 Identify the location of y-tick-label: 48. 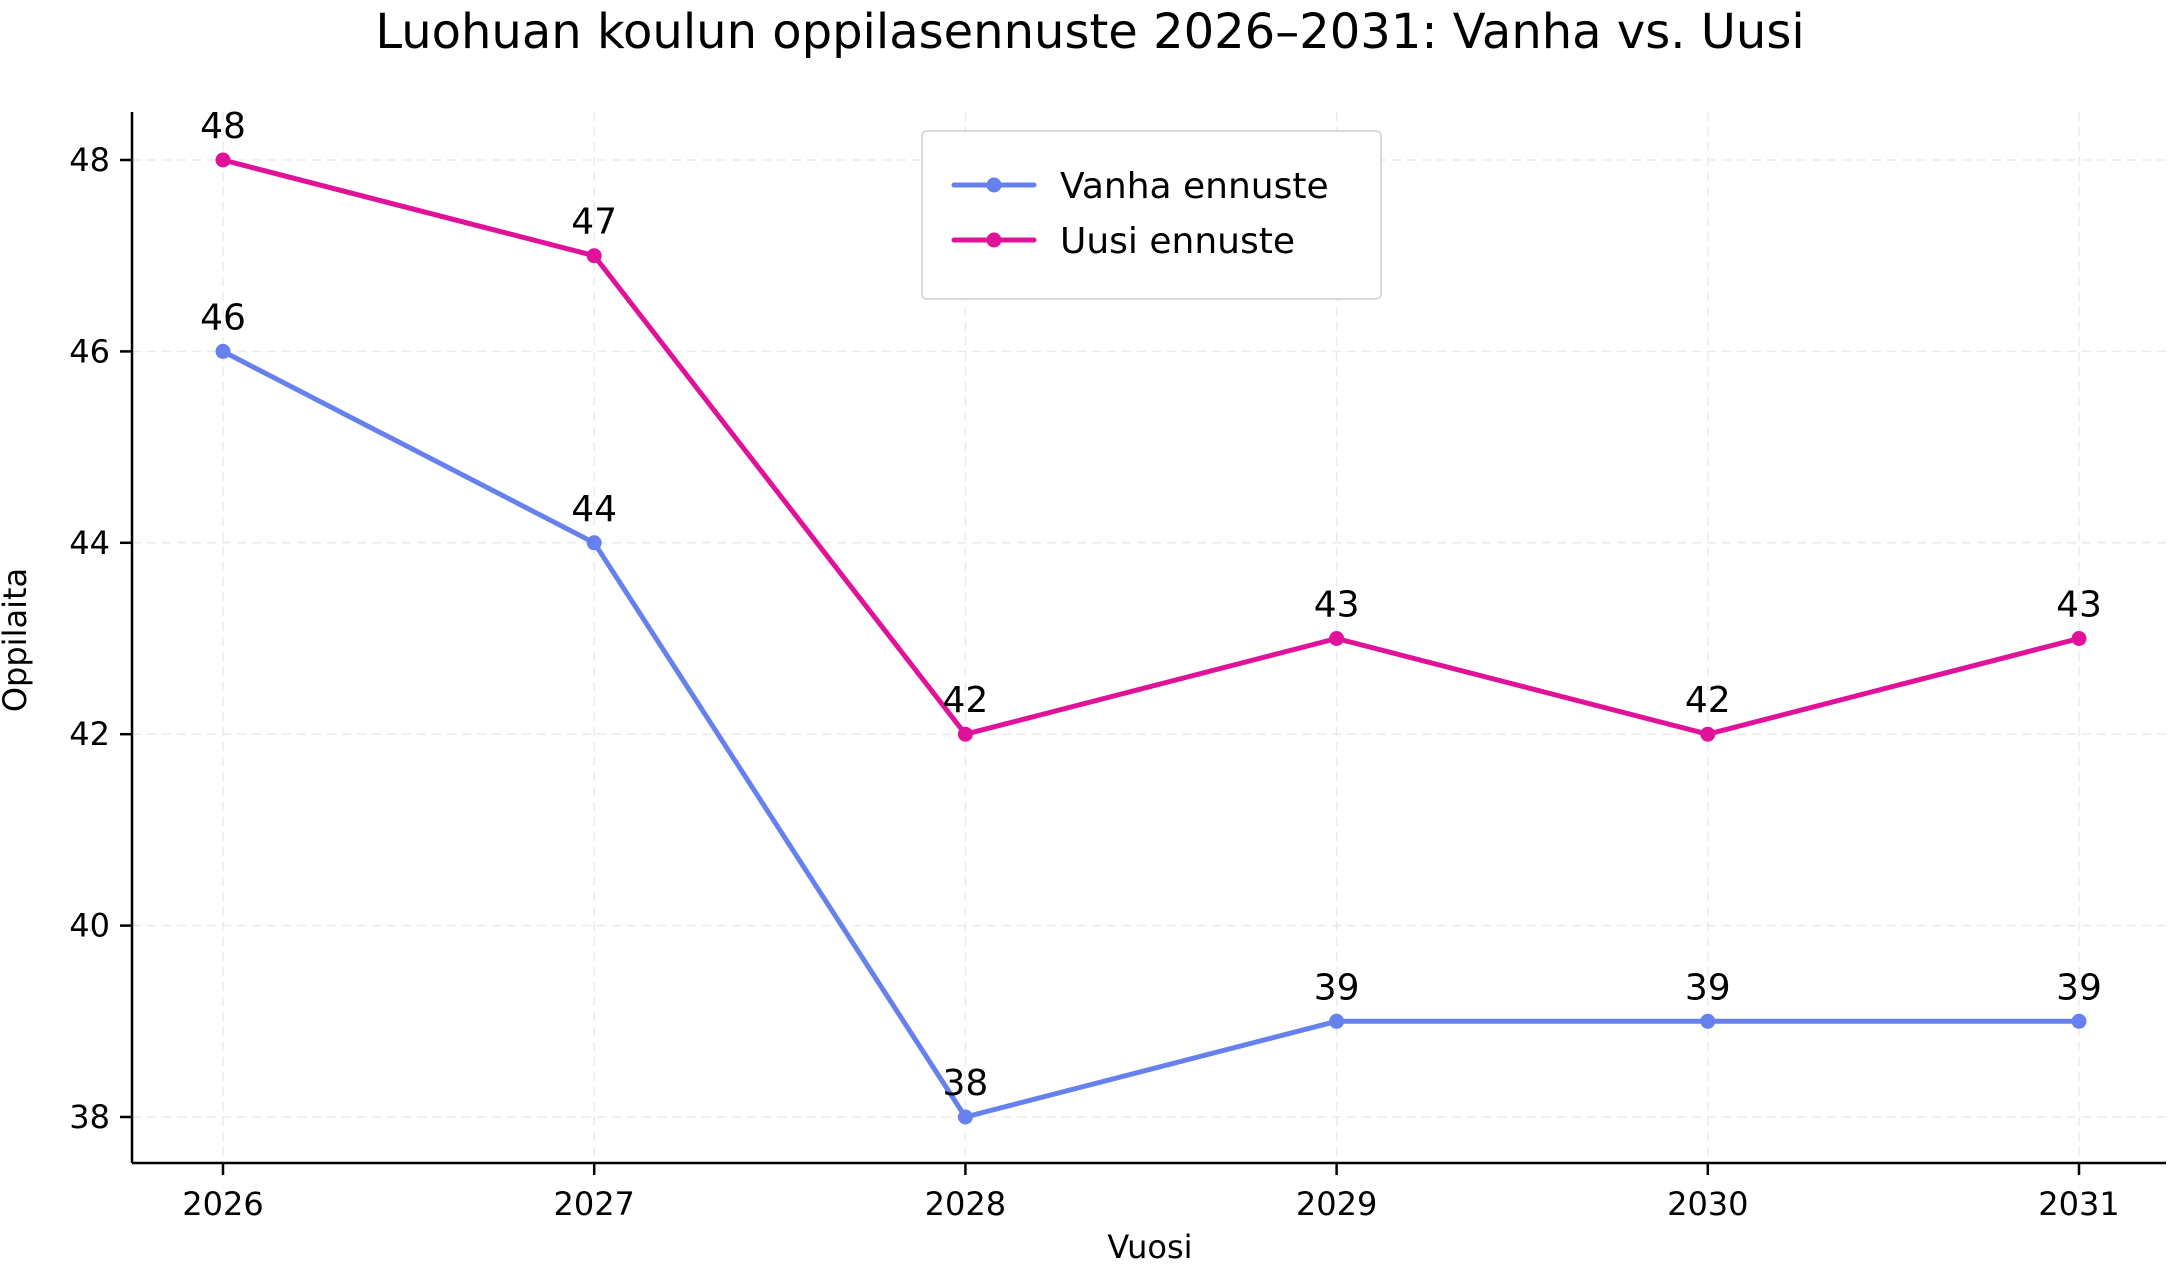
(89, 160).